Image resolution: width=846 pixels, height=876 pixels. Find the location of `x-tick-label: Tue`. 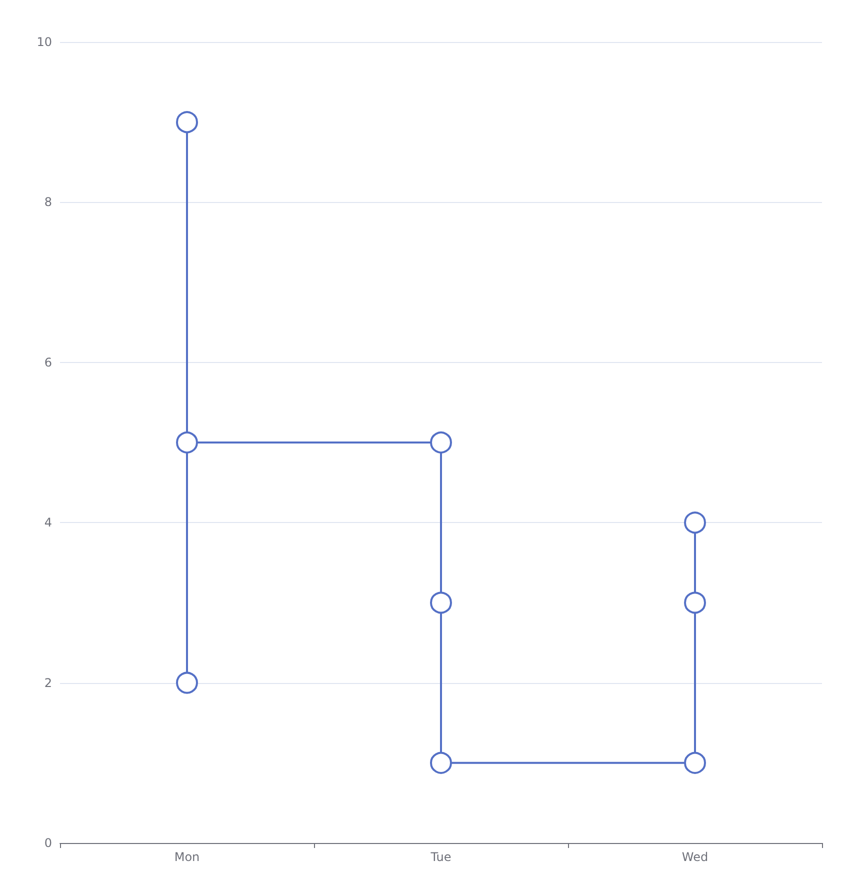

x-tick-label: Tue is located at coordinates (441, 857).